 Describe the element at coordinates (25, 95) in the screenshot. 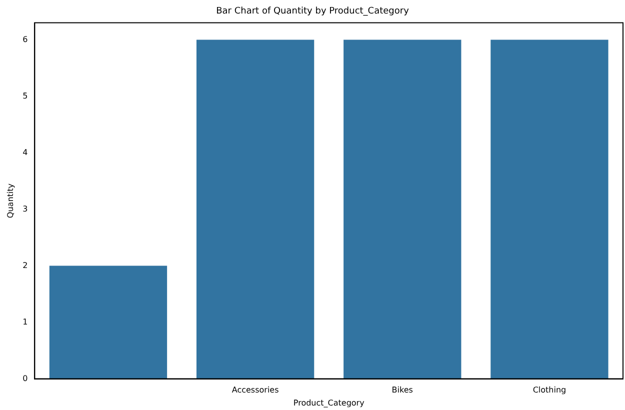

I see `y-tick-label: 5` at that location.